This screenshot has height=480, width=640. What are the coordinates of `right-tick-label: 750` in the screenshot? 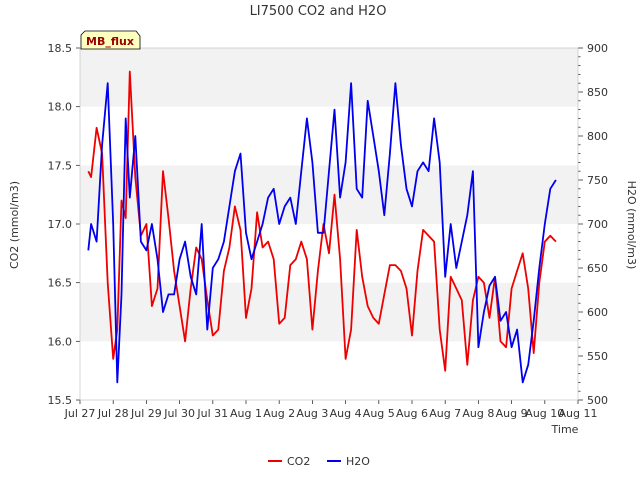 It's located at (597, 180).